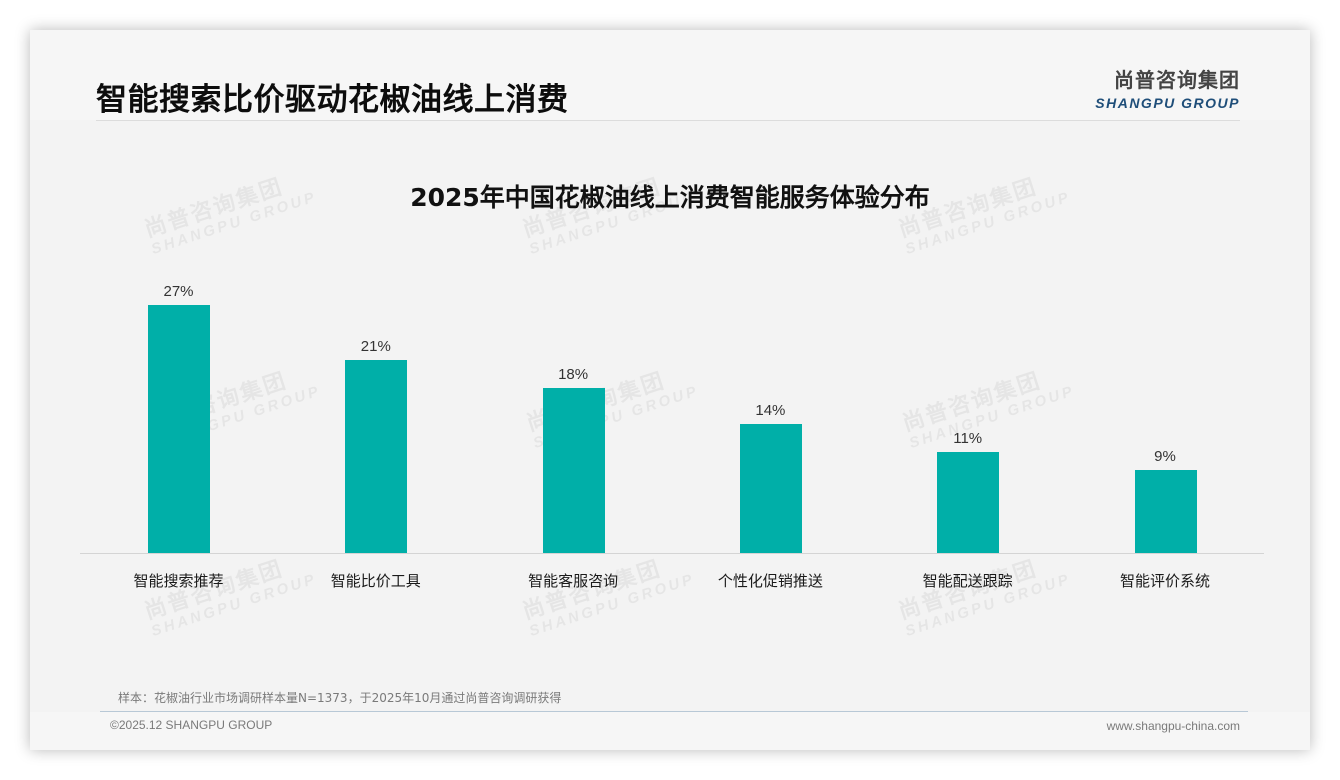 This screenshot has width=1340, height=780. I want to click on copyright-text: ©2025.12 SHANGPU GROUP, so click(191, 725).